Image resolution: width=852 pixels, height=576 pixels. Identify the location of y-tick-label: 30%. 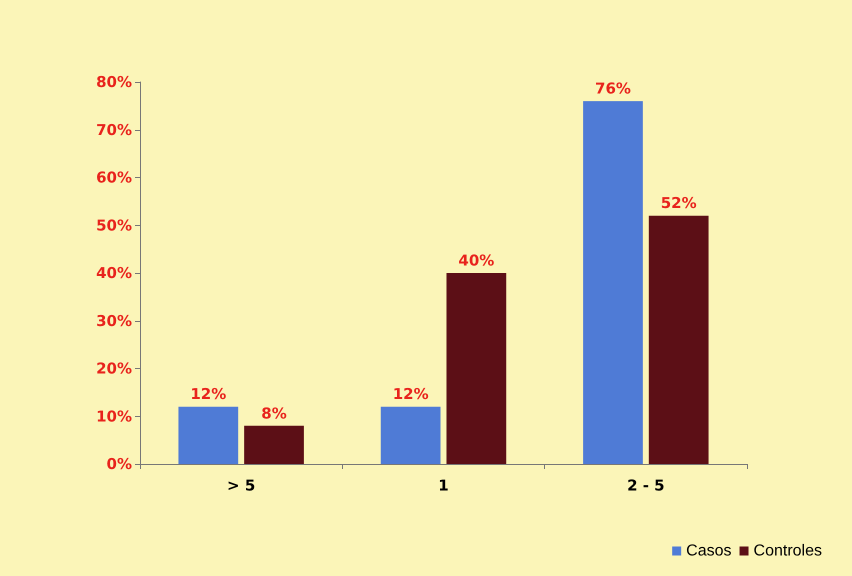
(114, 321).